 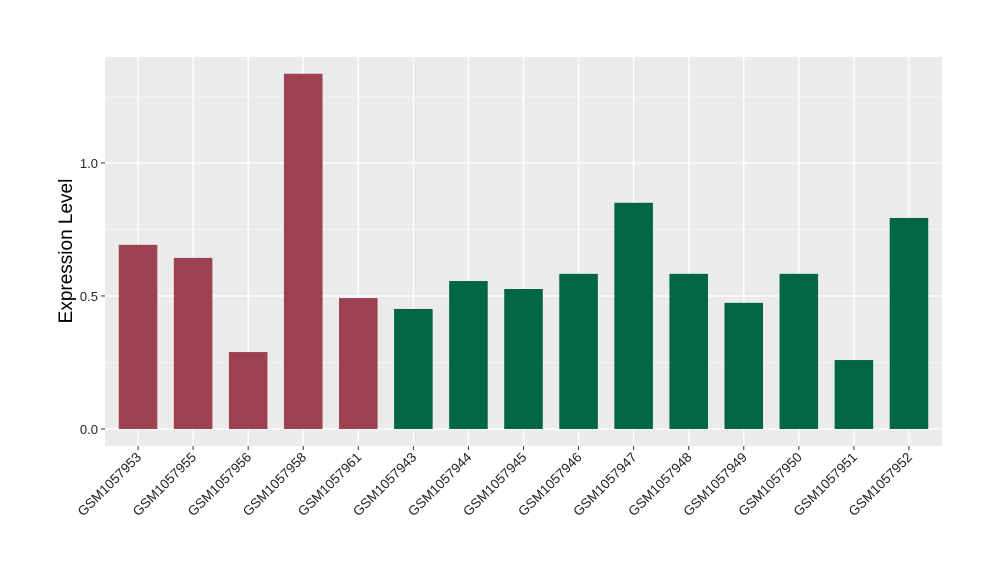 I want to click on y-axis-label: Expression Level, so click(x=66, y=251).